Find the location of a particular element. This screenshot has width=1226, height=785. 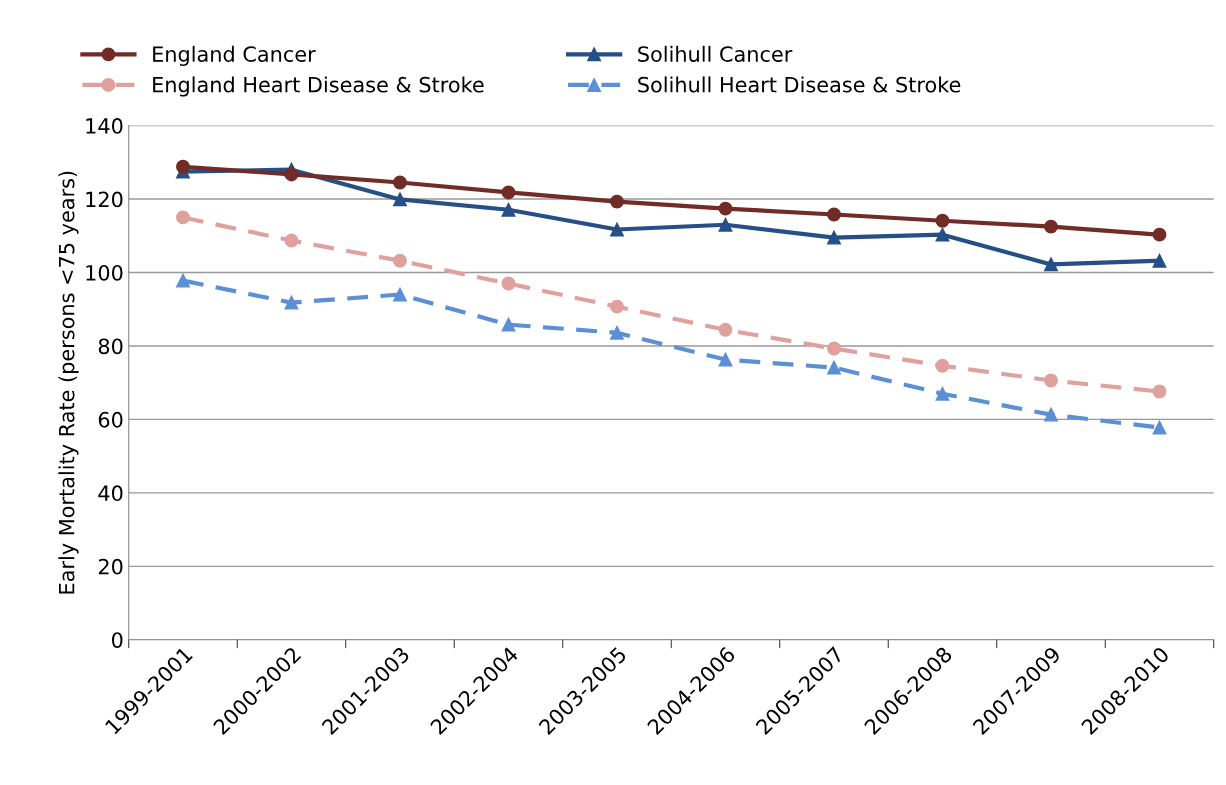

y-tick-label: 120 is located at coordinates (104, 199).